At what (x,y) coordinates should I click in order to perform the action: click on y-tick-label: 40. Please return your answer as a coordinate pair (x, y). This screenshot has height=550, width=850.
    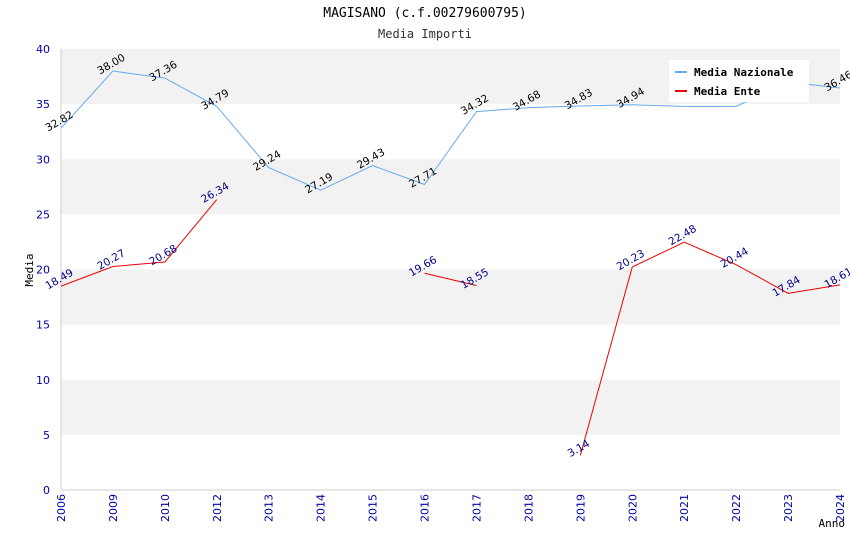
    Looking at the image, I should click on (43, 49).